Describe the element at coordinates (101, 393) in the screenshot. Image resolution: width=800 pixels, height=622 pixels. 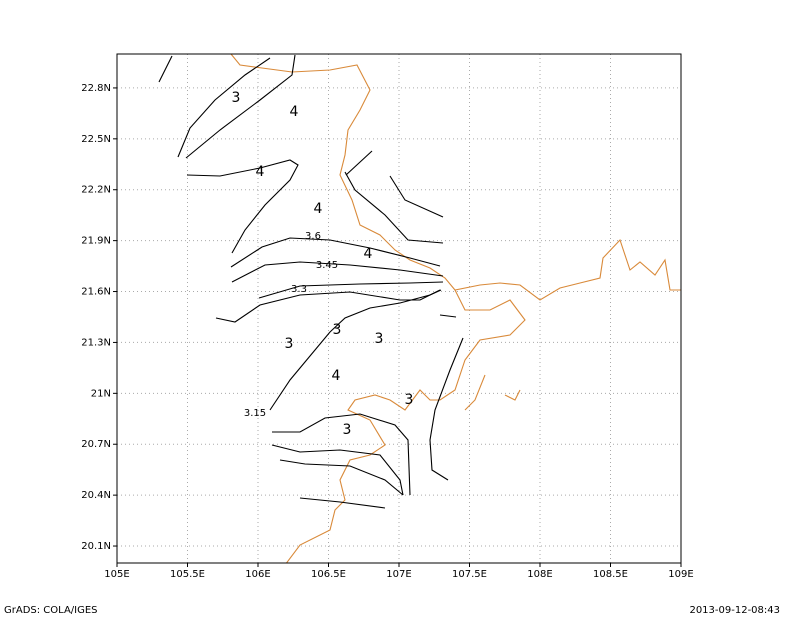
I see `y-tick-label: 21N` at that location.